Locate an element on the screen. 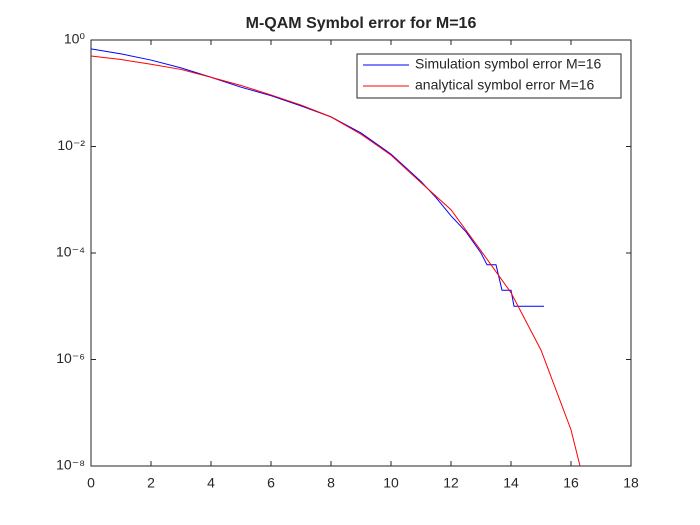 Image resolution: width=700 pixels, height=525 pixels. x-tick-label: 18 is located at coordinates (631, 483).